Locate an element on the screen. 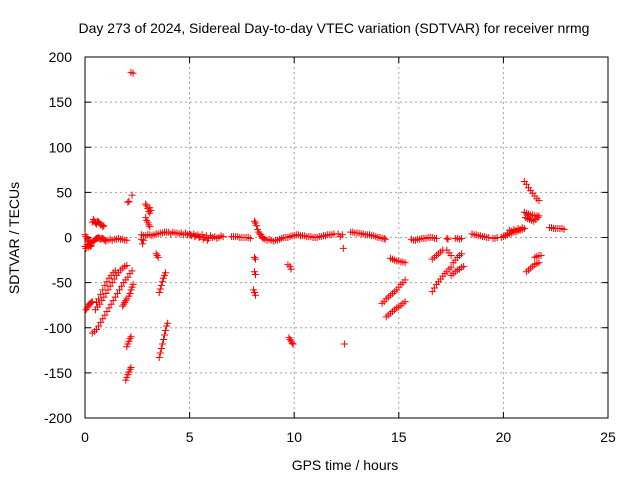 This screenshot has width=640, height=480. x-tick-label-5: 25 is located at coordinates (608, 437).